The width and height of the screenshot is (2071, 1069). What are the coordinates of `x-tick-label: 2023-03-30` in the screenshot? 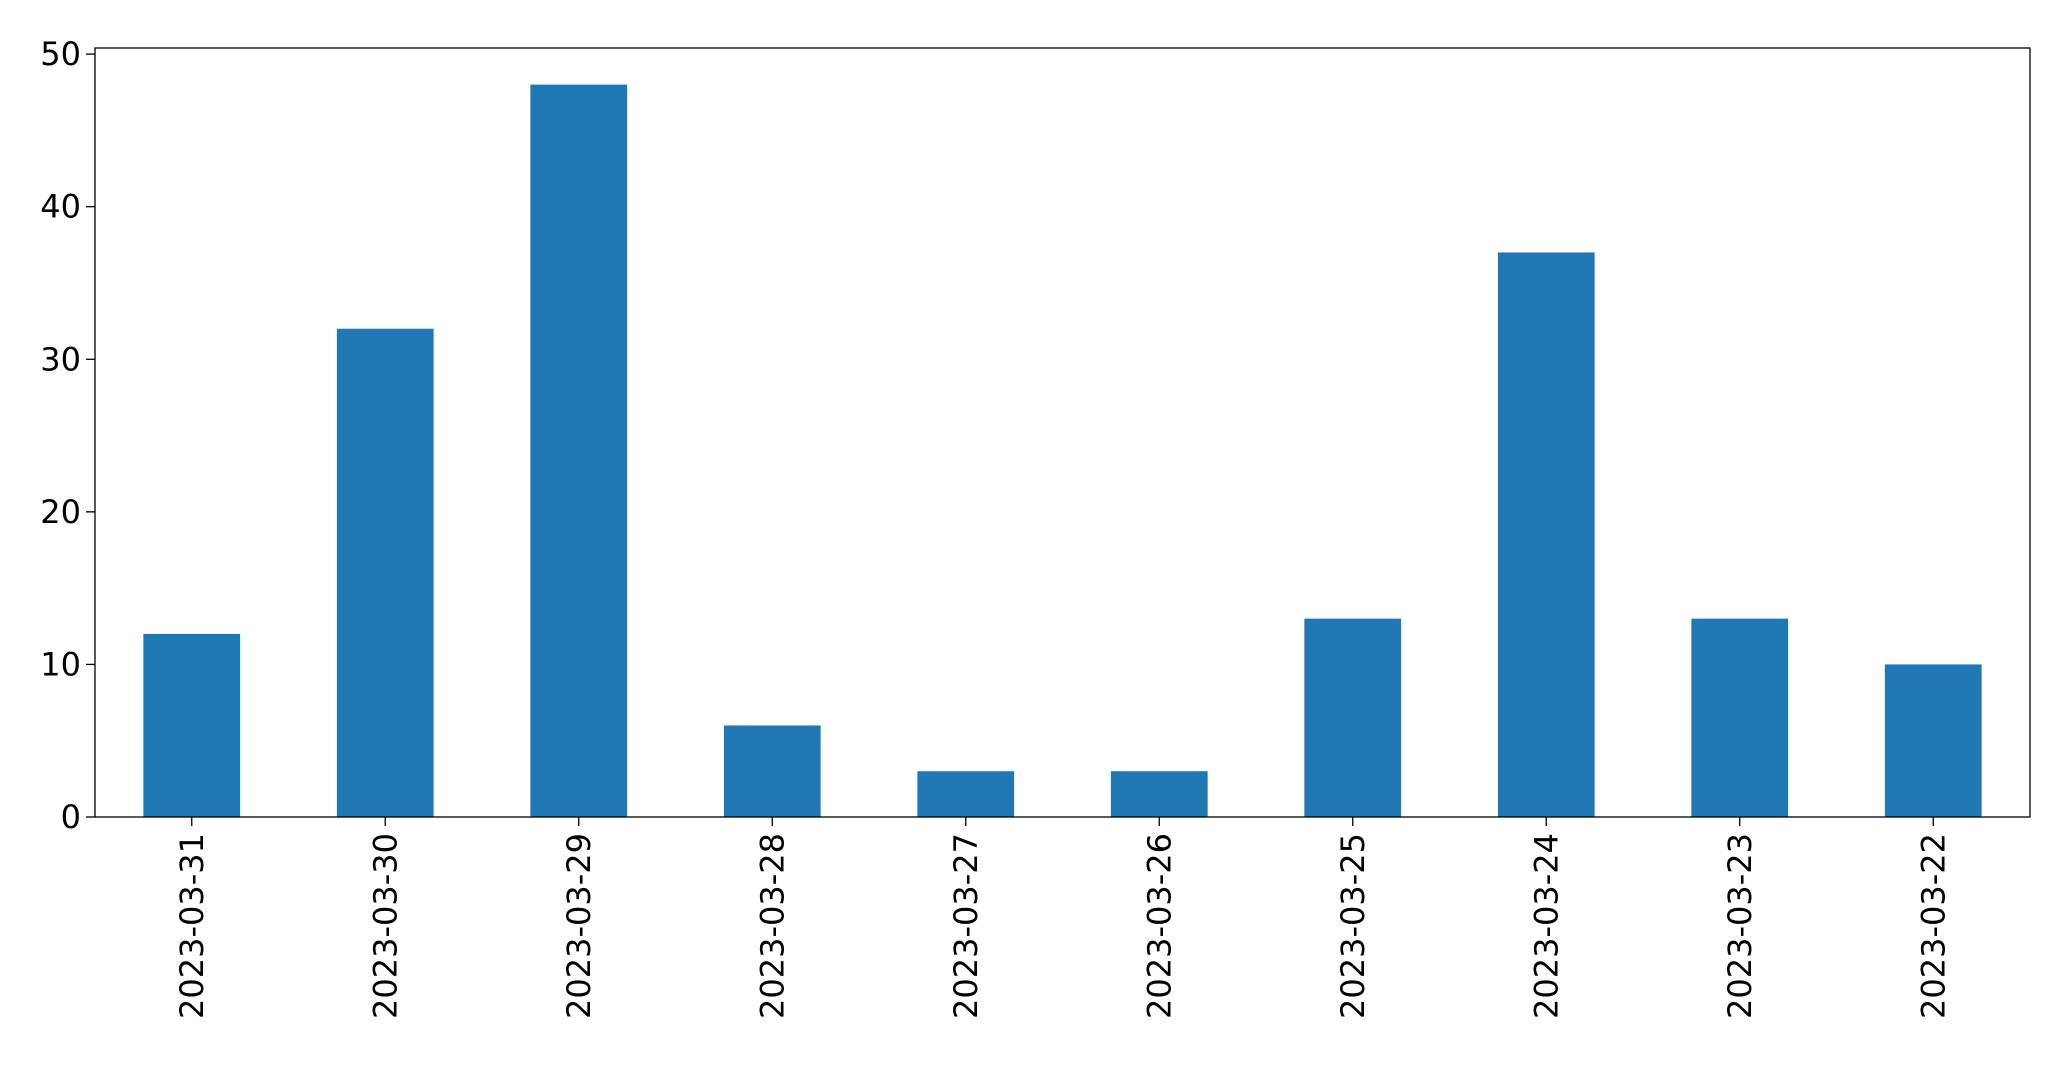 It's located at (385, 926).